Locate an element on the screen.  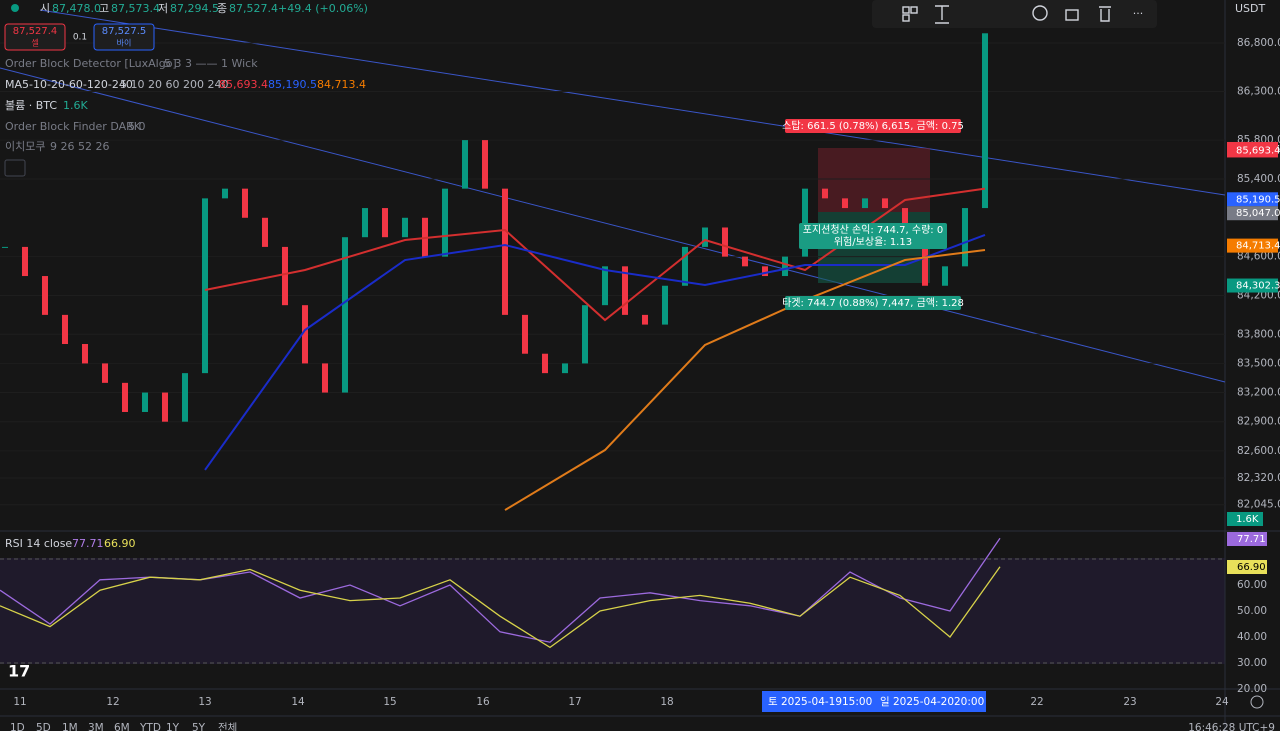
legend-open-label: 시 is located at coordinates (45, 8).